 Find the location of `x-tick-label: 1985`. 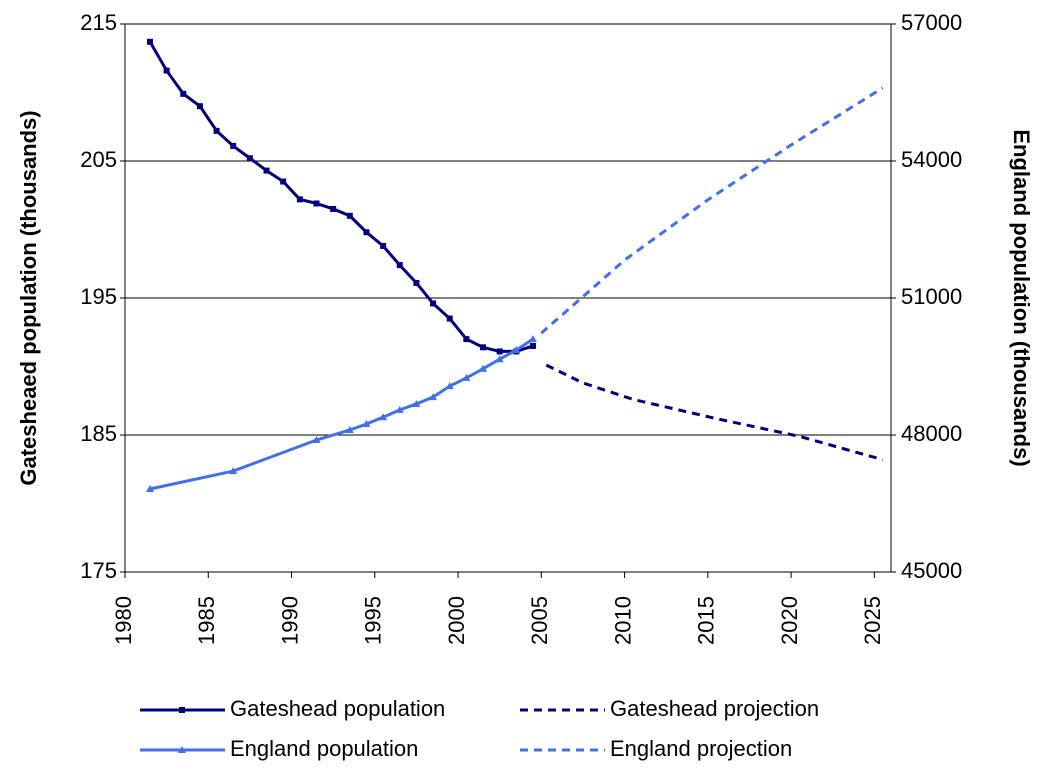

x-tick-label: 1985 is located at coordinates (206, 620).